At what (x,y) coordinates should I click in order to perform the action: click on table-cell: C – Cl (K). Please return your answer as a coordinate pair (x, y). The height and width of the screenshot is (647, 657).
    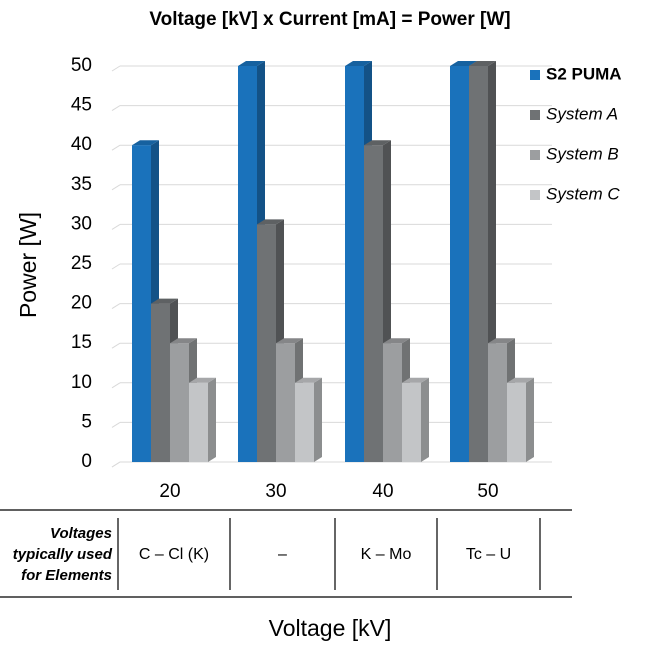
    Looking at the image, I should click on (174, 554).